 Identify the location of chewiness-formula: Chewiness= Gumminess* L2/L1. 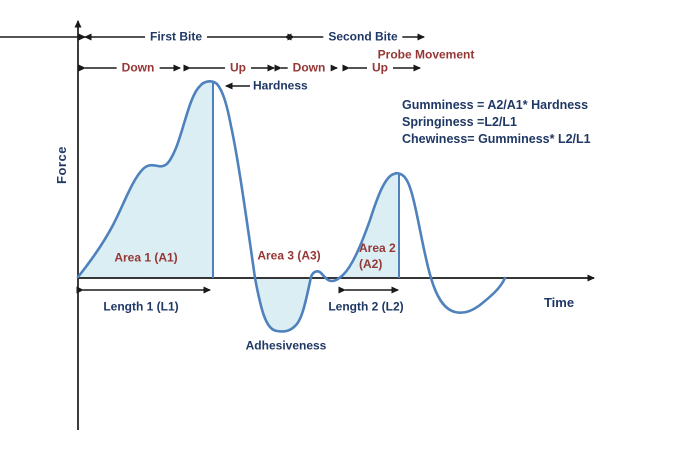
(496, 139).